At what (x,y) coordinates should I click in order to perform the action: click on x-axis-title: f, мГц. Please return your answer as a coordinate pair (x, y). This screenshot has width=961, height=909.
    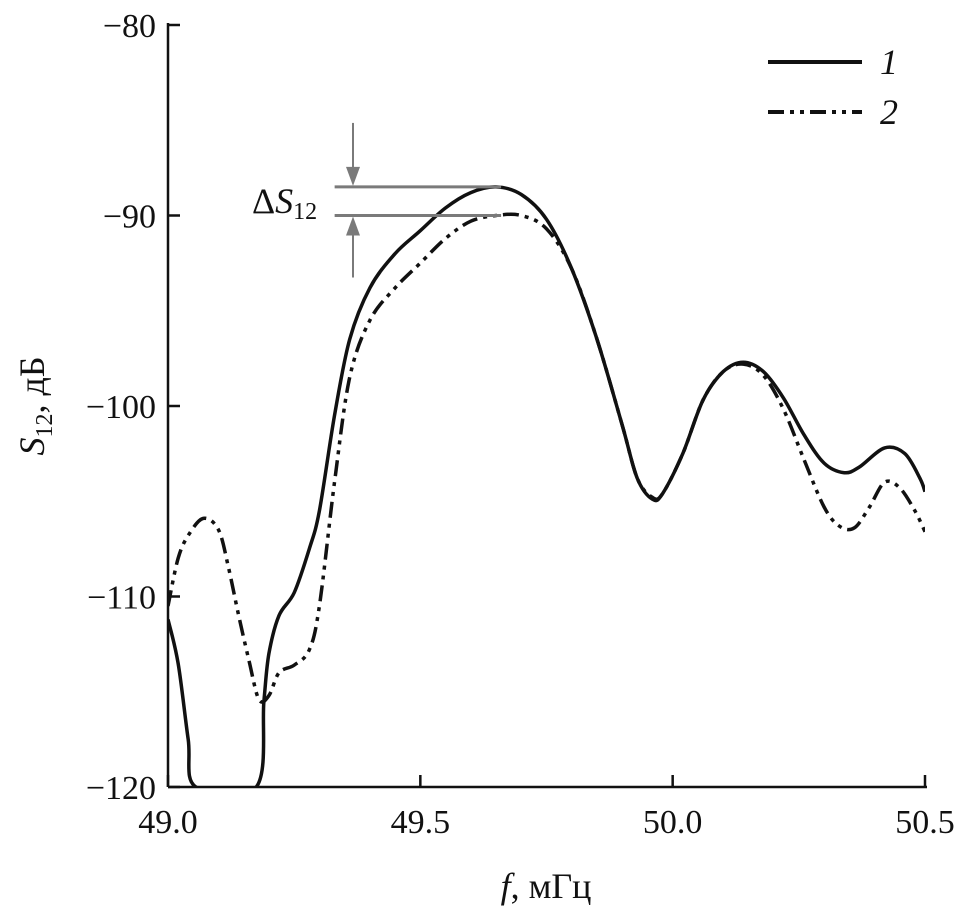
    Looking at the image, I should click on (546, 886).